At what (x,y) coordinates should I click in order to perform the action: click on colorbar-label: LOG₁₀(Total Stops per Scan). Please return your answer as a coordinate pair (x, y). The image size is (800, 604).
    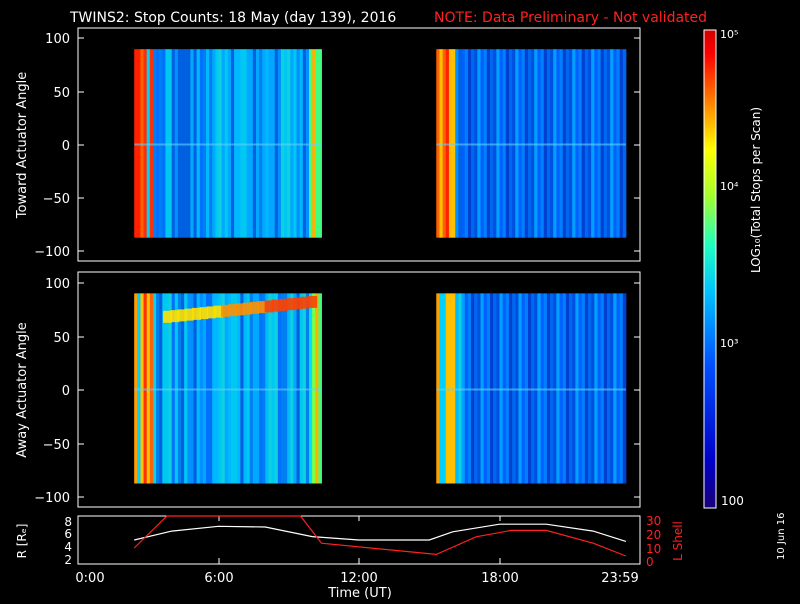
    Looking at the image, I should click on (756, 190).